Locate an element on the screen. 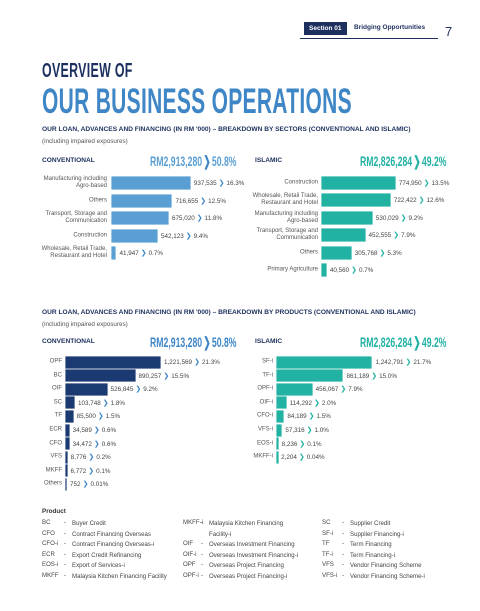 The image size is (480, 611). value-percent: 0.7% is located at coordinates (366, 270).